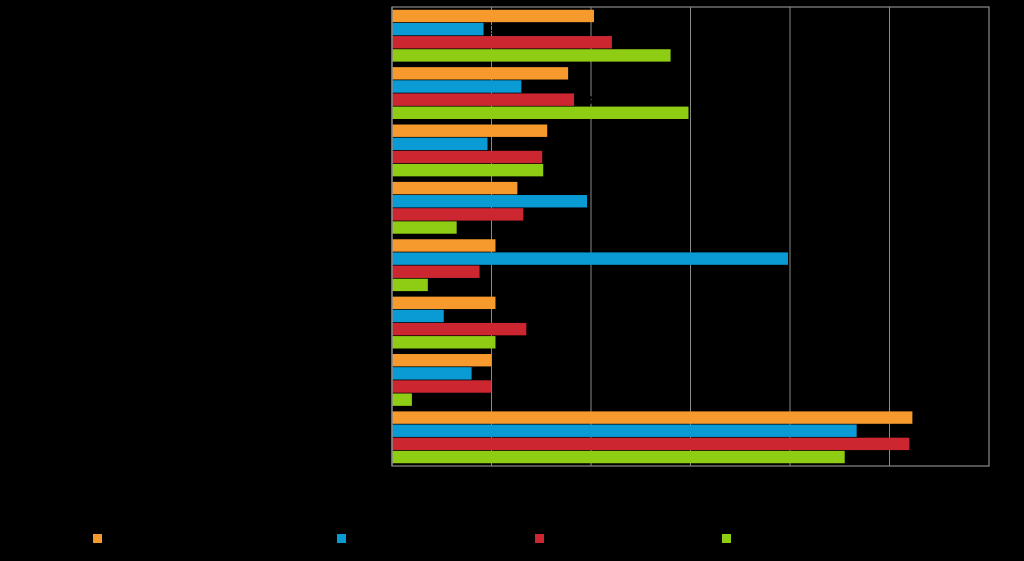  I want to click on data-label: 8, so click(479, 373).